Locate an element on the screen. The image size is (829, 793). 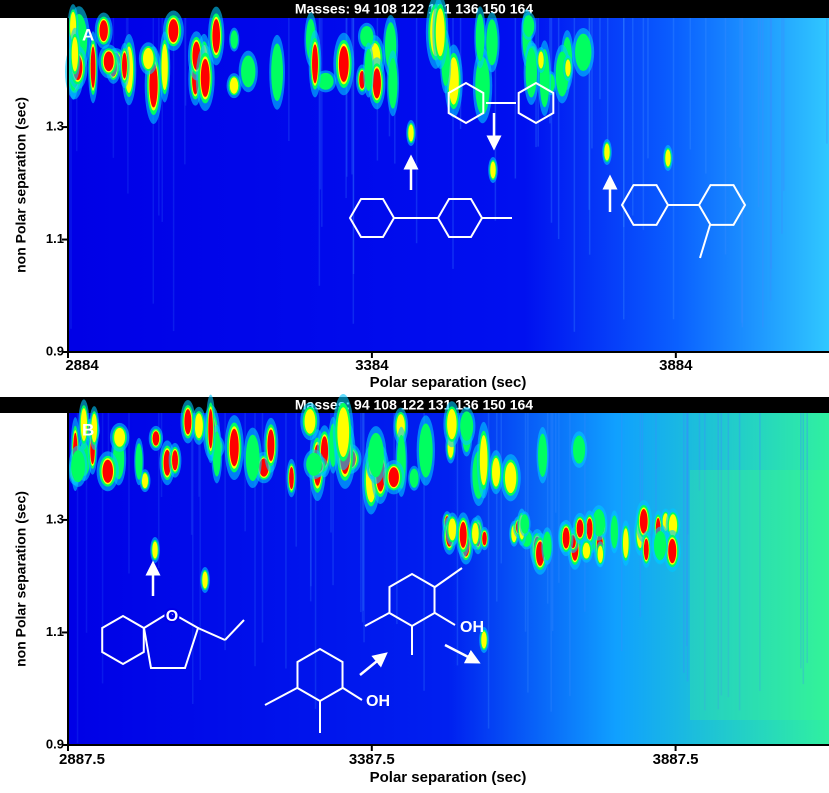
x-tick-label: 3387.5 is located at coordinates (372, 759).